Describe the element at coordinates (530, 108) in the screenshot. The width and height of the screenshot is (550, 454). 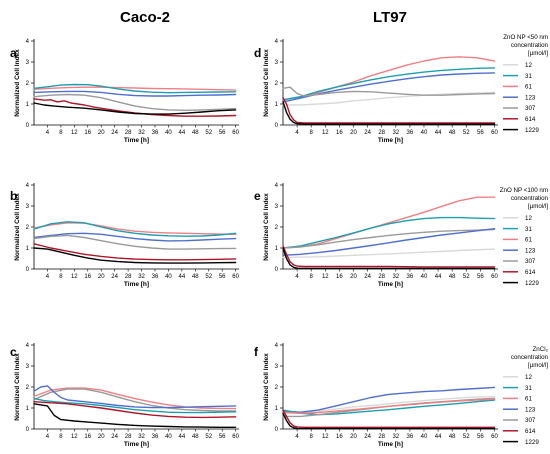
I see `legend-item-label: 307` at that location.